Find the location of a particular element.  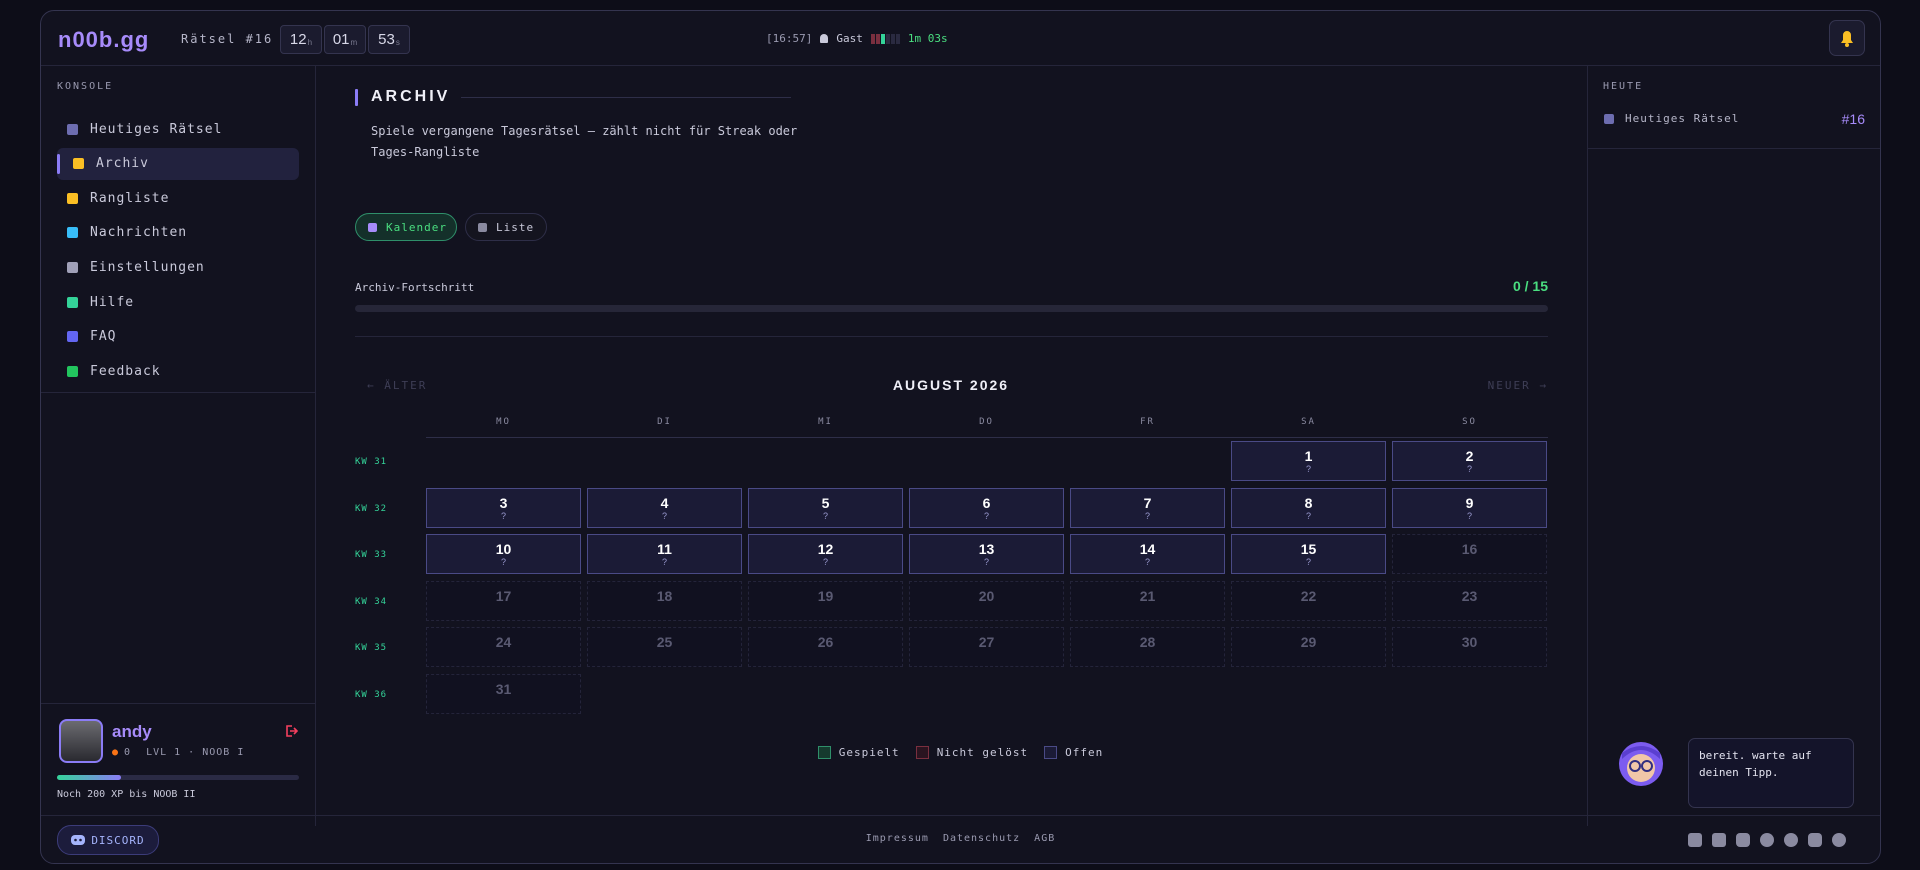

nav-label: Archiv is located at coordinates (122, 164).